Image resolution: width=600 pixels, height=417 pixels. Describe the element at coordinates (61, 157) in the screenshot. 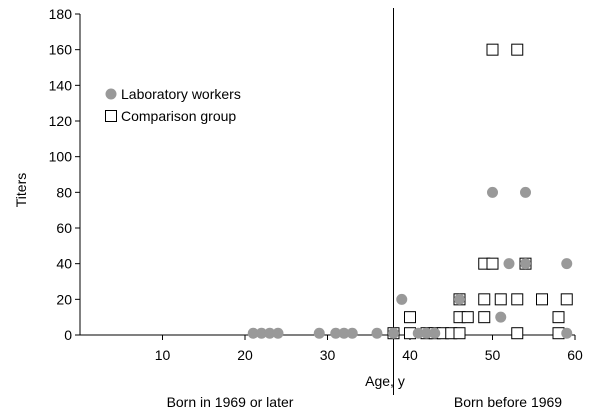

I see `y-tick-label: 100` at that location.